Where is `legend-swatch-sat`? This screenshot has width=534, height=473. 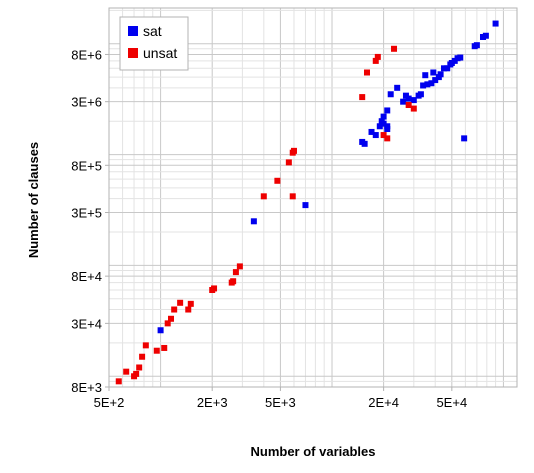
legend-swatch-sat is located at coordinates (133, 31).